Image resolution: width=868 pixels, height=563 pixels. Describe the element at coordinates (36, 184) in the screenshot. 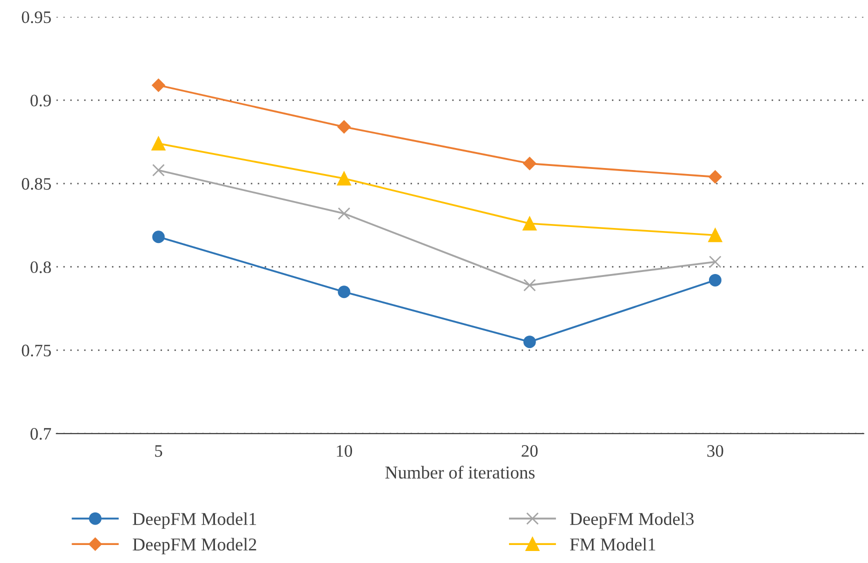

I see `y-tick-label: 0.85` at that location.